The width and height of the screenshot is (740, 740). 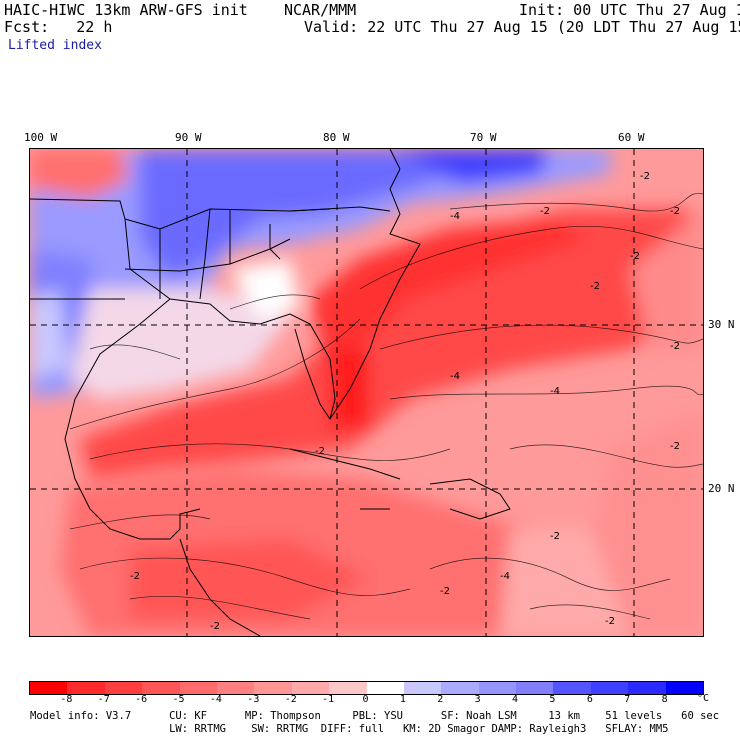 I want to click on lon-label-80w: 80 W, so click(x=336, y=137).